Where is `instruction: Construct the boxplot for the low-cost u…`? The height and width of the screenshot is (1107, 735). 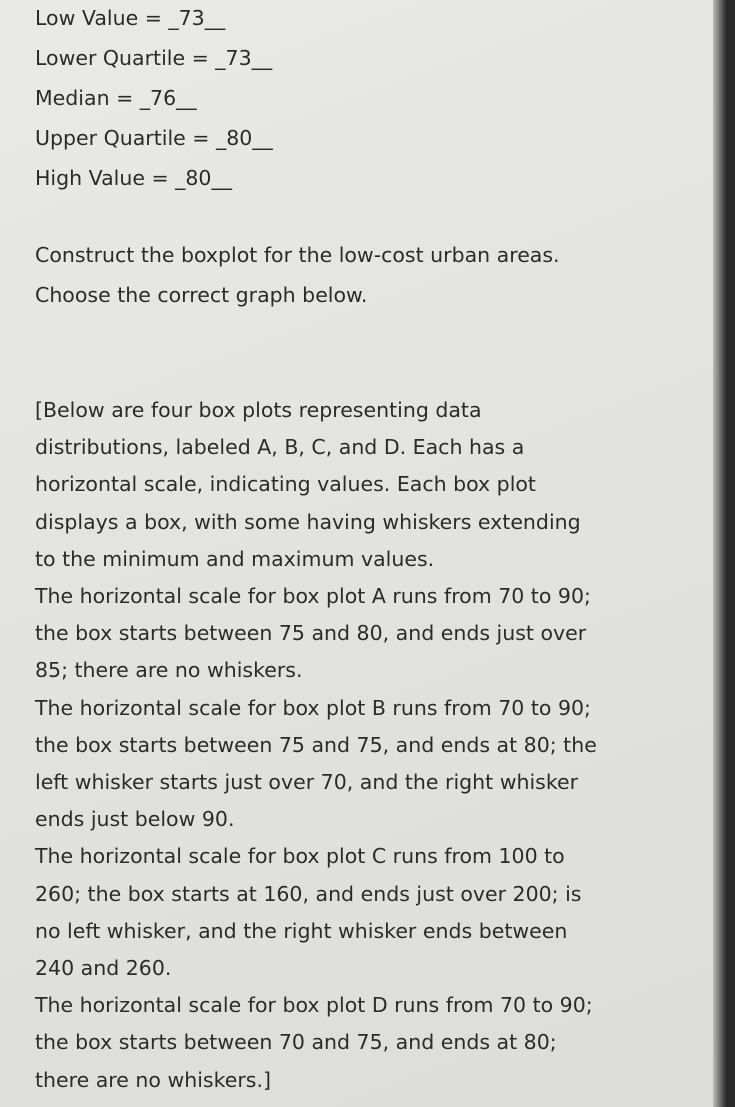
instruction: Construct the boxplot for the low-cost u… is located at coordinates (297, 255).